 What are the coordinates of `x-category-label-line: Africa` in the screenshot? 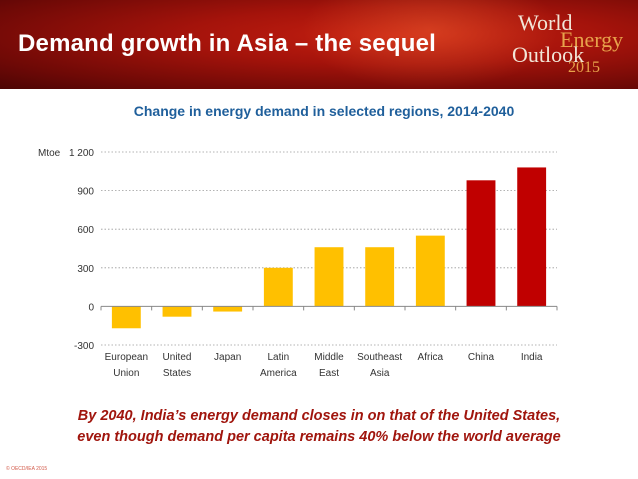 It's located at (431, 357).